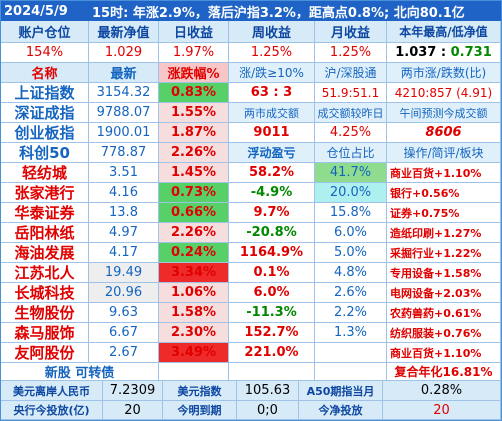 The height and width of the screenshot is (421, 502). I want to click on newstock-note: 复合年化16.81%, so click(444, 372).